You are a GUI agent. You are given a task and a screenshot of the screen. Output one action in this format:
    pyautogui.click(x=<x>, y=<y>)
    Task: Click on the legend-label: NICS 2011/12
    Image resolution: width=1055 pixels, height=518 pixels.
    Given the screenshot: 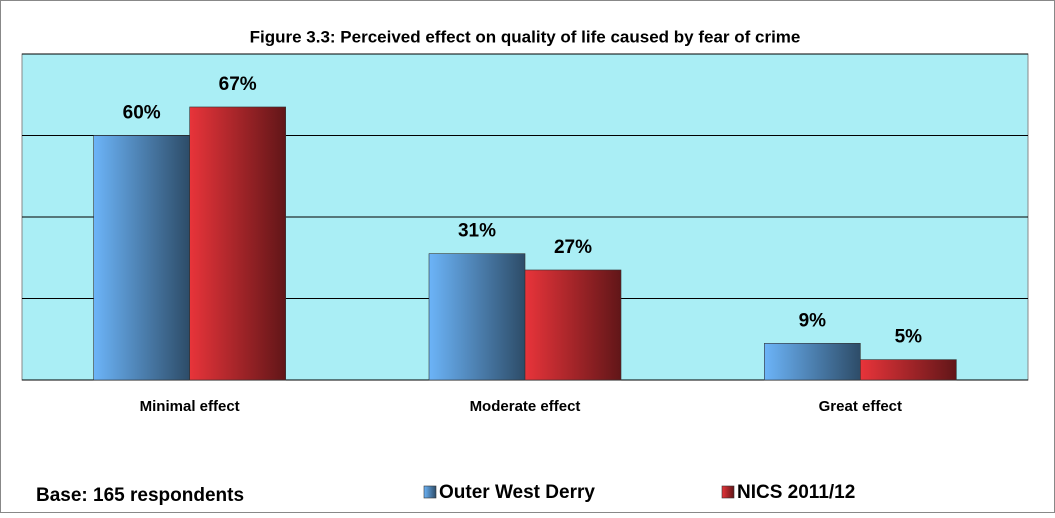 What is the action you would take?
    pyautogui.click(x=796, y=492)
    